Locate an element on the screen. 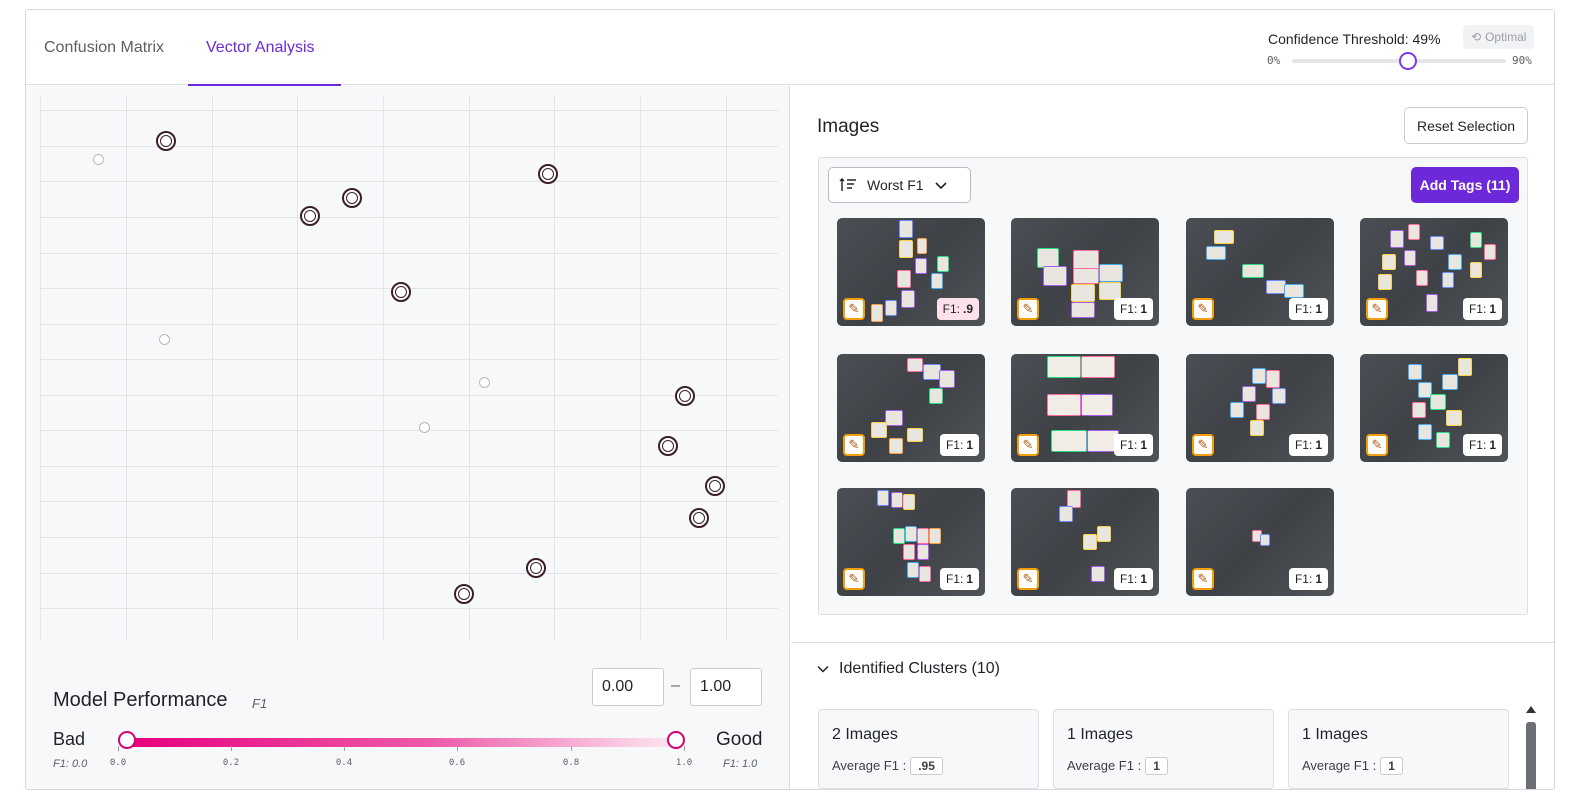  undo-icon: ⟲ is located at coordinates (1476, 37).